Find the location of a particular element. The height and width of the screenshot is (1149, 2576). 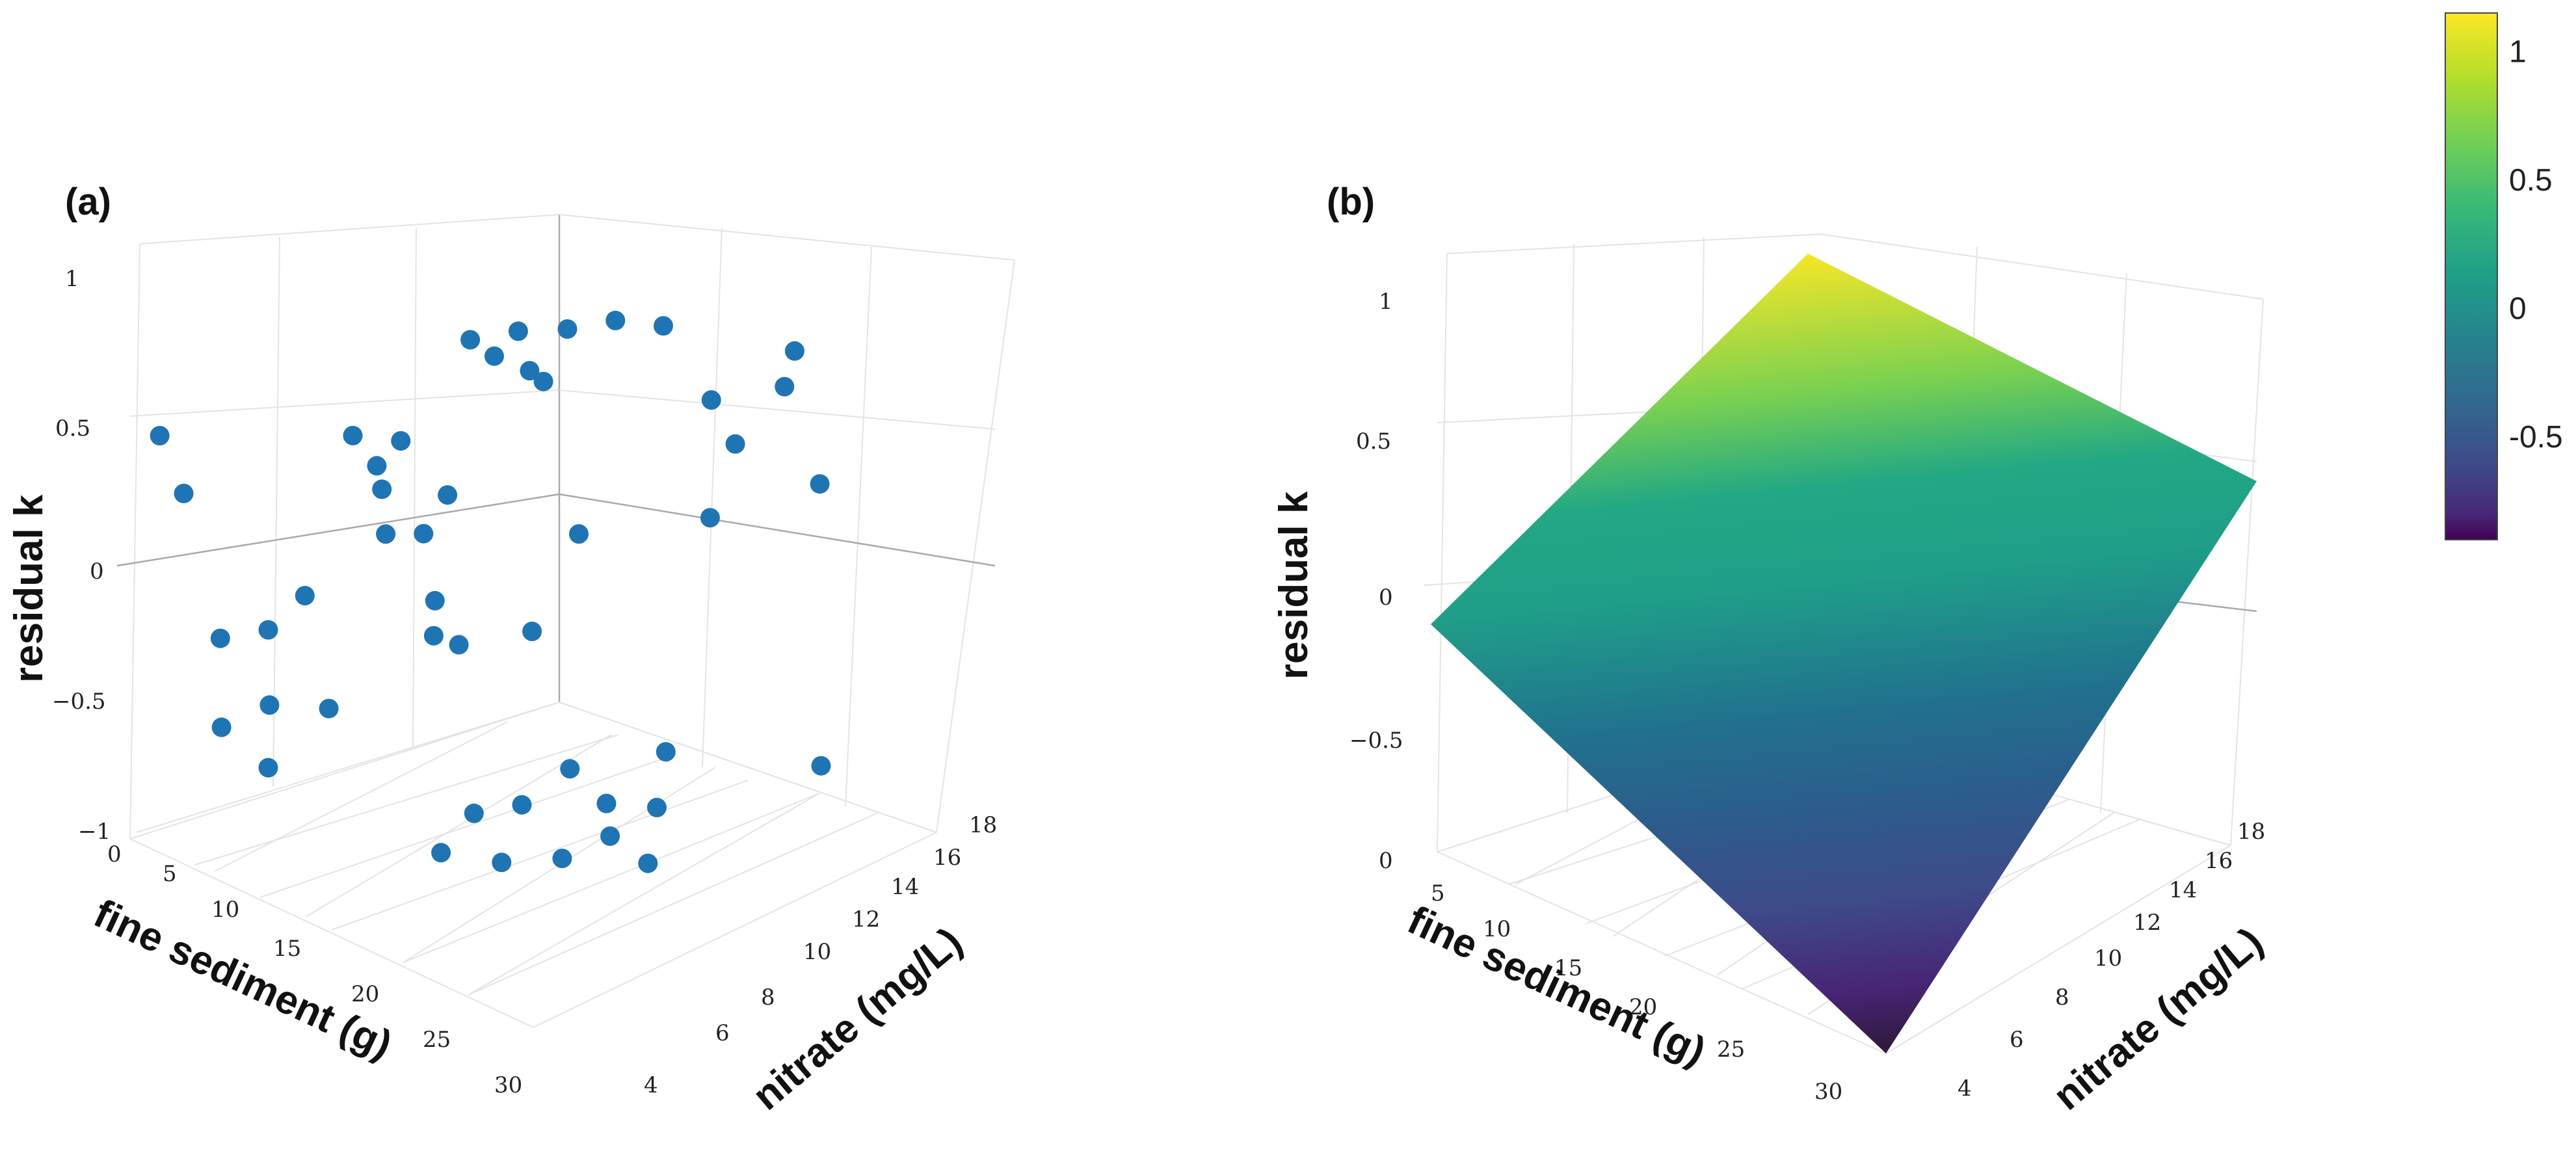

panel-a-floor-grid is located at coordinates (533, 865).